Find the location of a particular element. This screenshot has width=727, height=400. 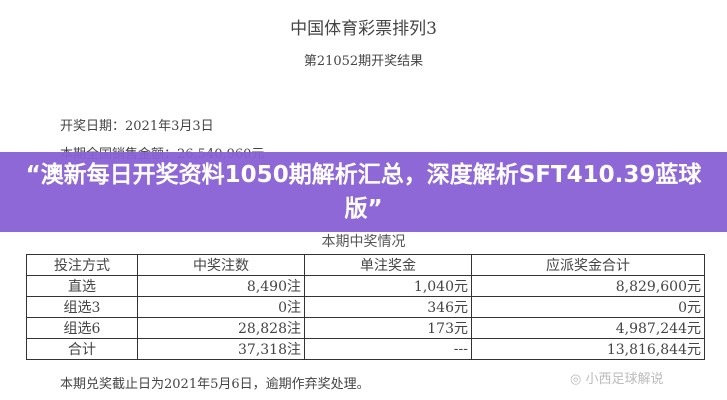

headline-text: “澳新每日开奖资料1050期解析汇总，深度解析SFT410.39蓝球版” is located at coordinates (363, 192).